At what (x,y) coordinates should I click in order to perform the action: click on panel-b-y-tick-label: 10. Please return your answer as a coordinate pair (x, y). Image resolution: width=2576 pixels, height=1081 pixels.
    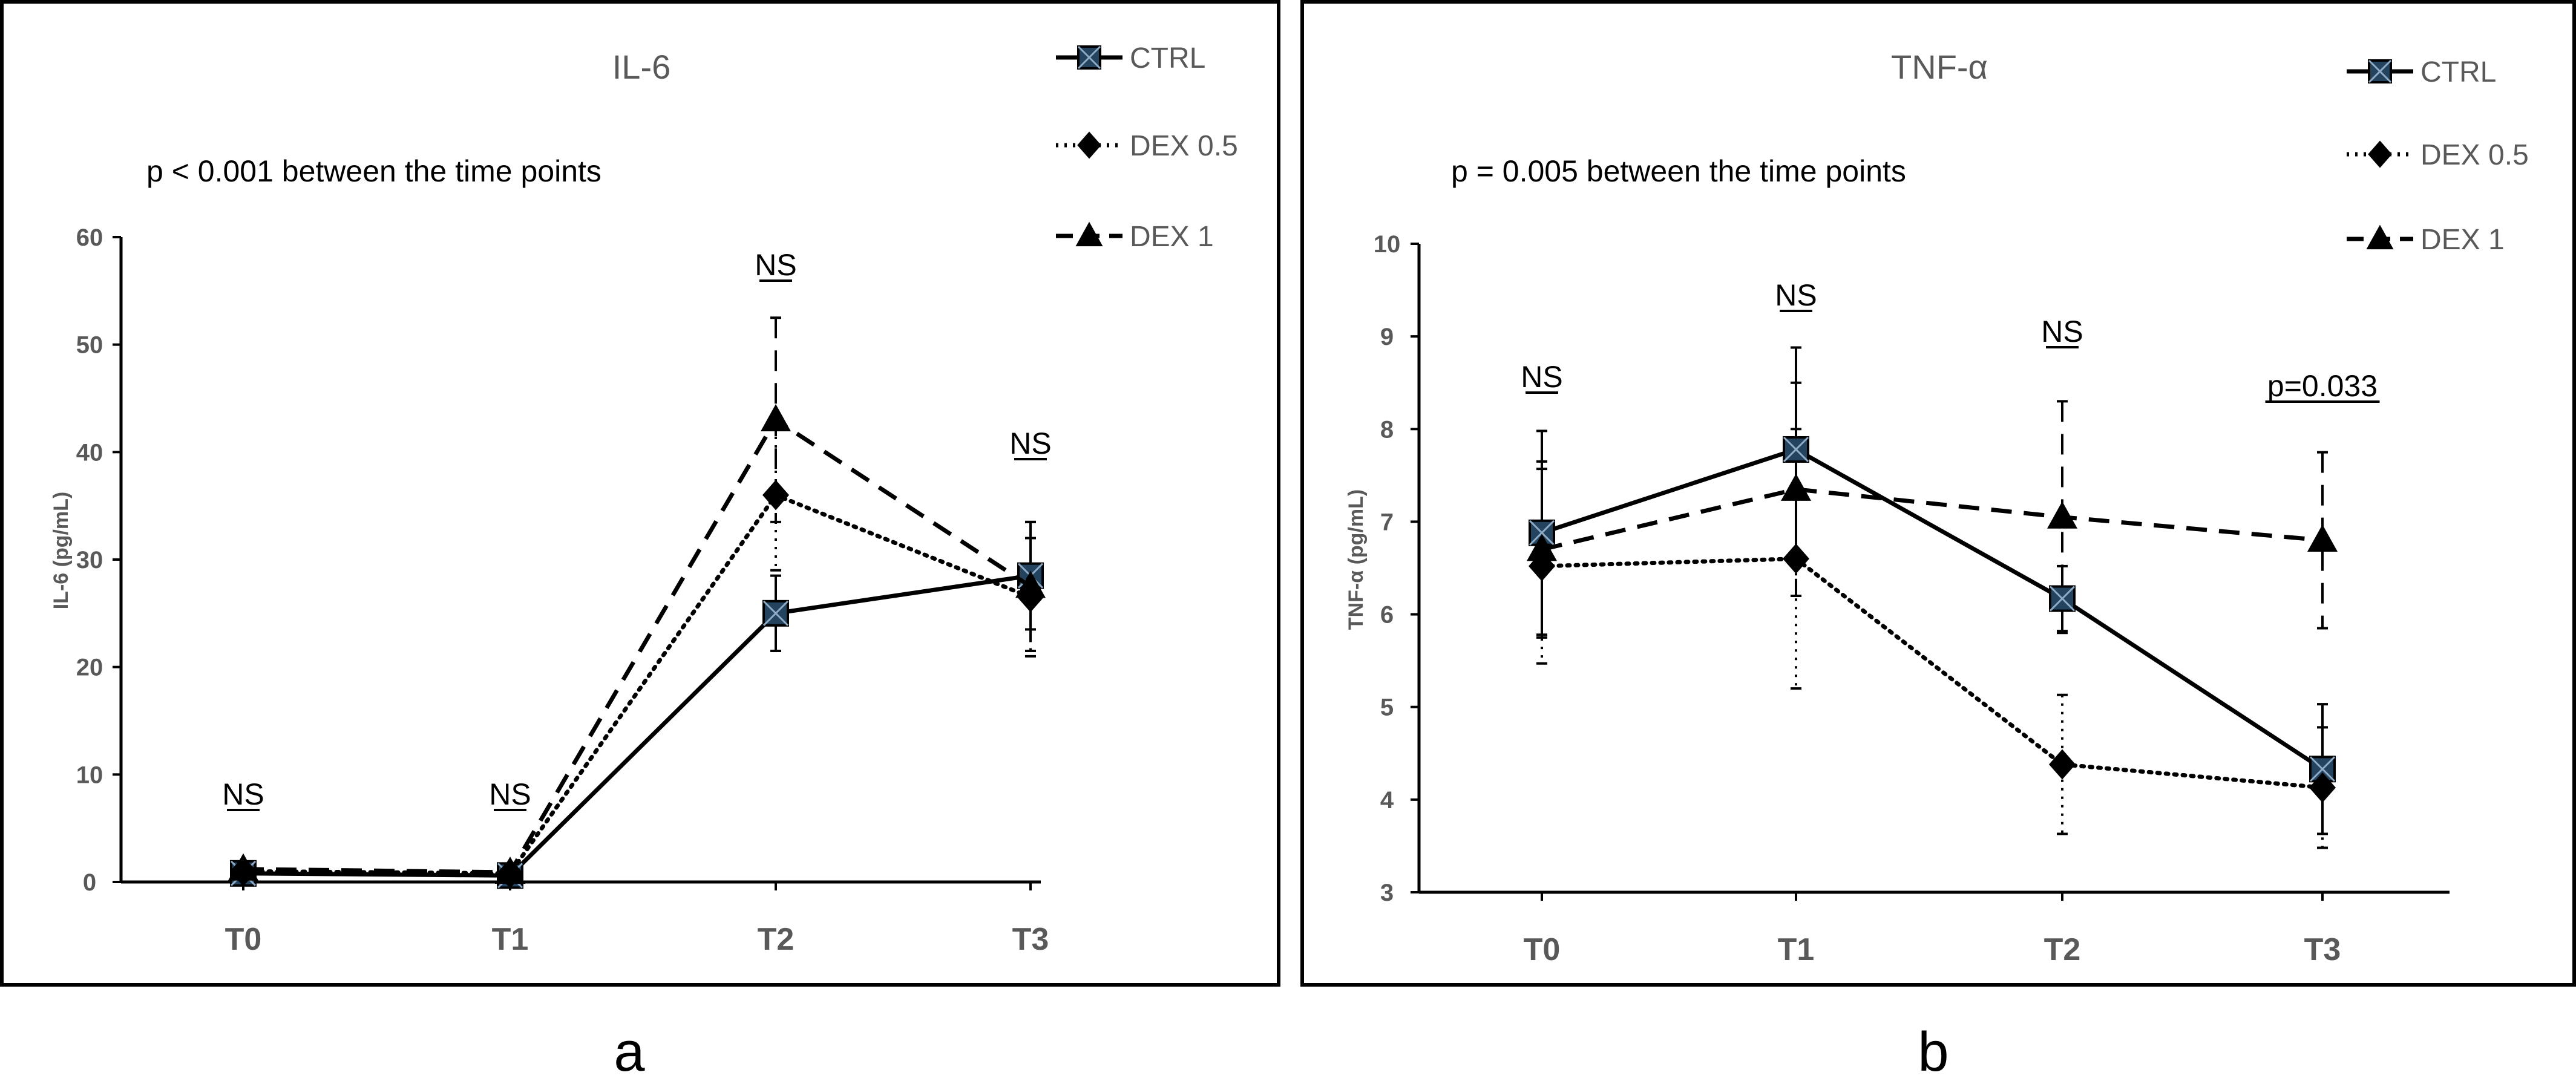
    Looking at the image, I should click on (1387, 244).